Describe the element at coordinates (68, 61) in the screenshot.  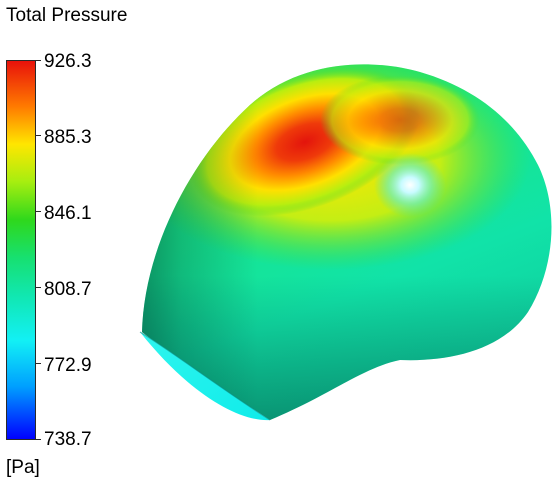
I see `tick-label-max: 926.3` at that location.